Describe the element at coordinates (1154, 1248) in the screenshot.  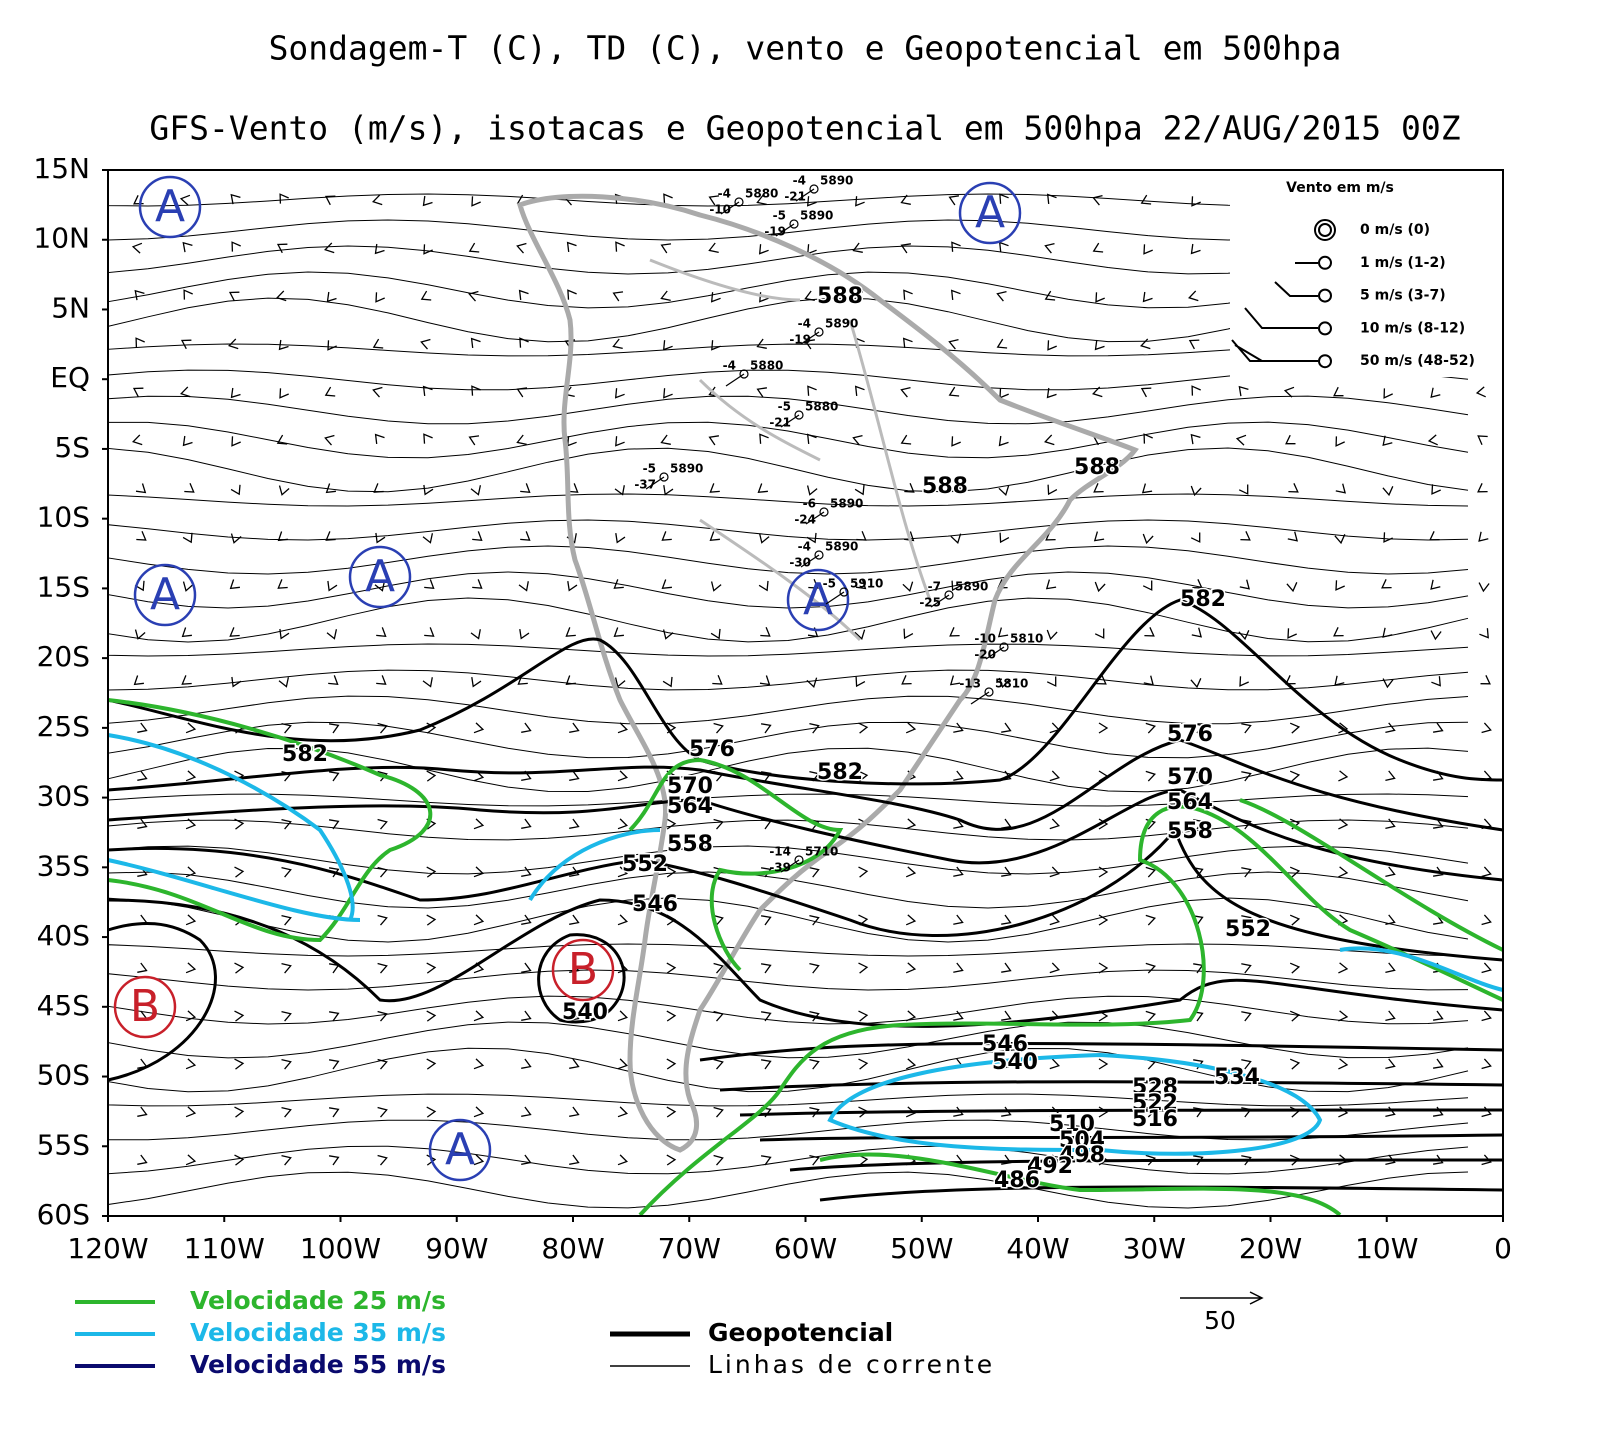
I see `lon-tick-label: 30W` at that location.